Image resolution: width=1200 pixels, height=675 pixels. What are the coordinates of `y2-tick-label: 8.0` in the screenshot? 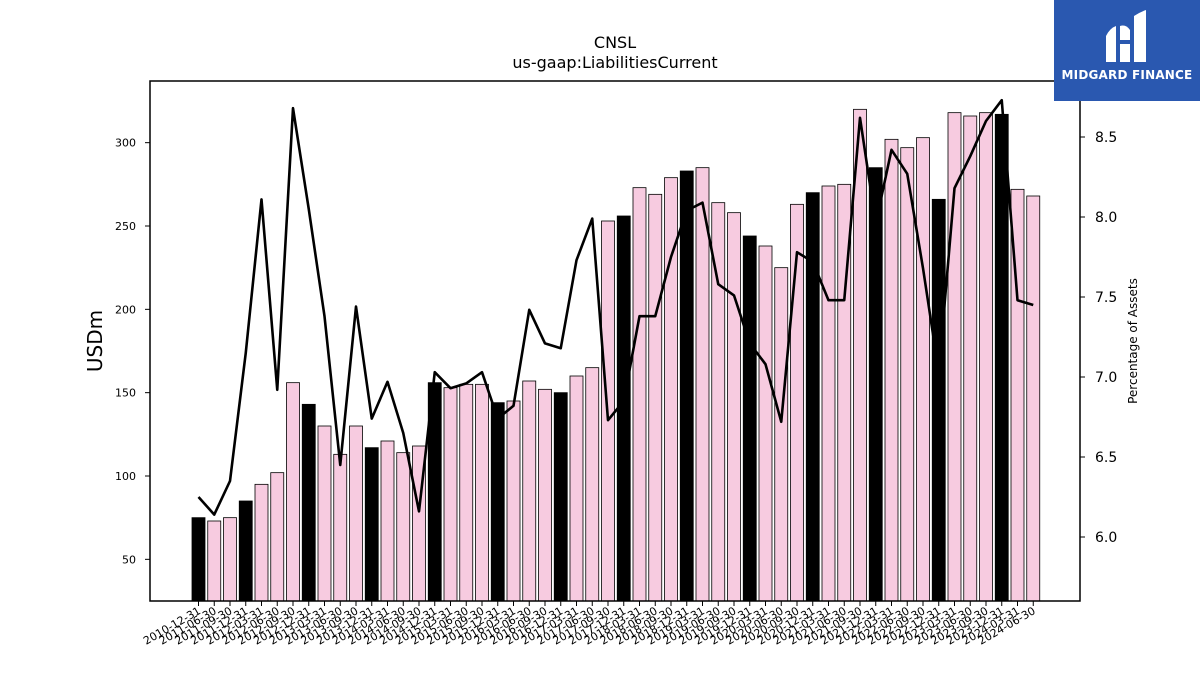 It's located at (1106, 218).